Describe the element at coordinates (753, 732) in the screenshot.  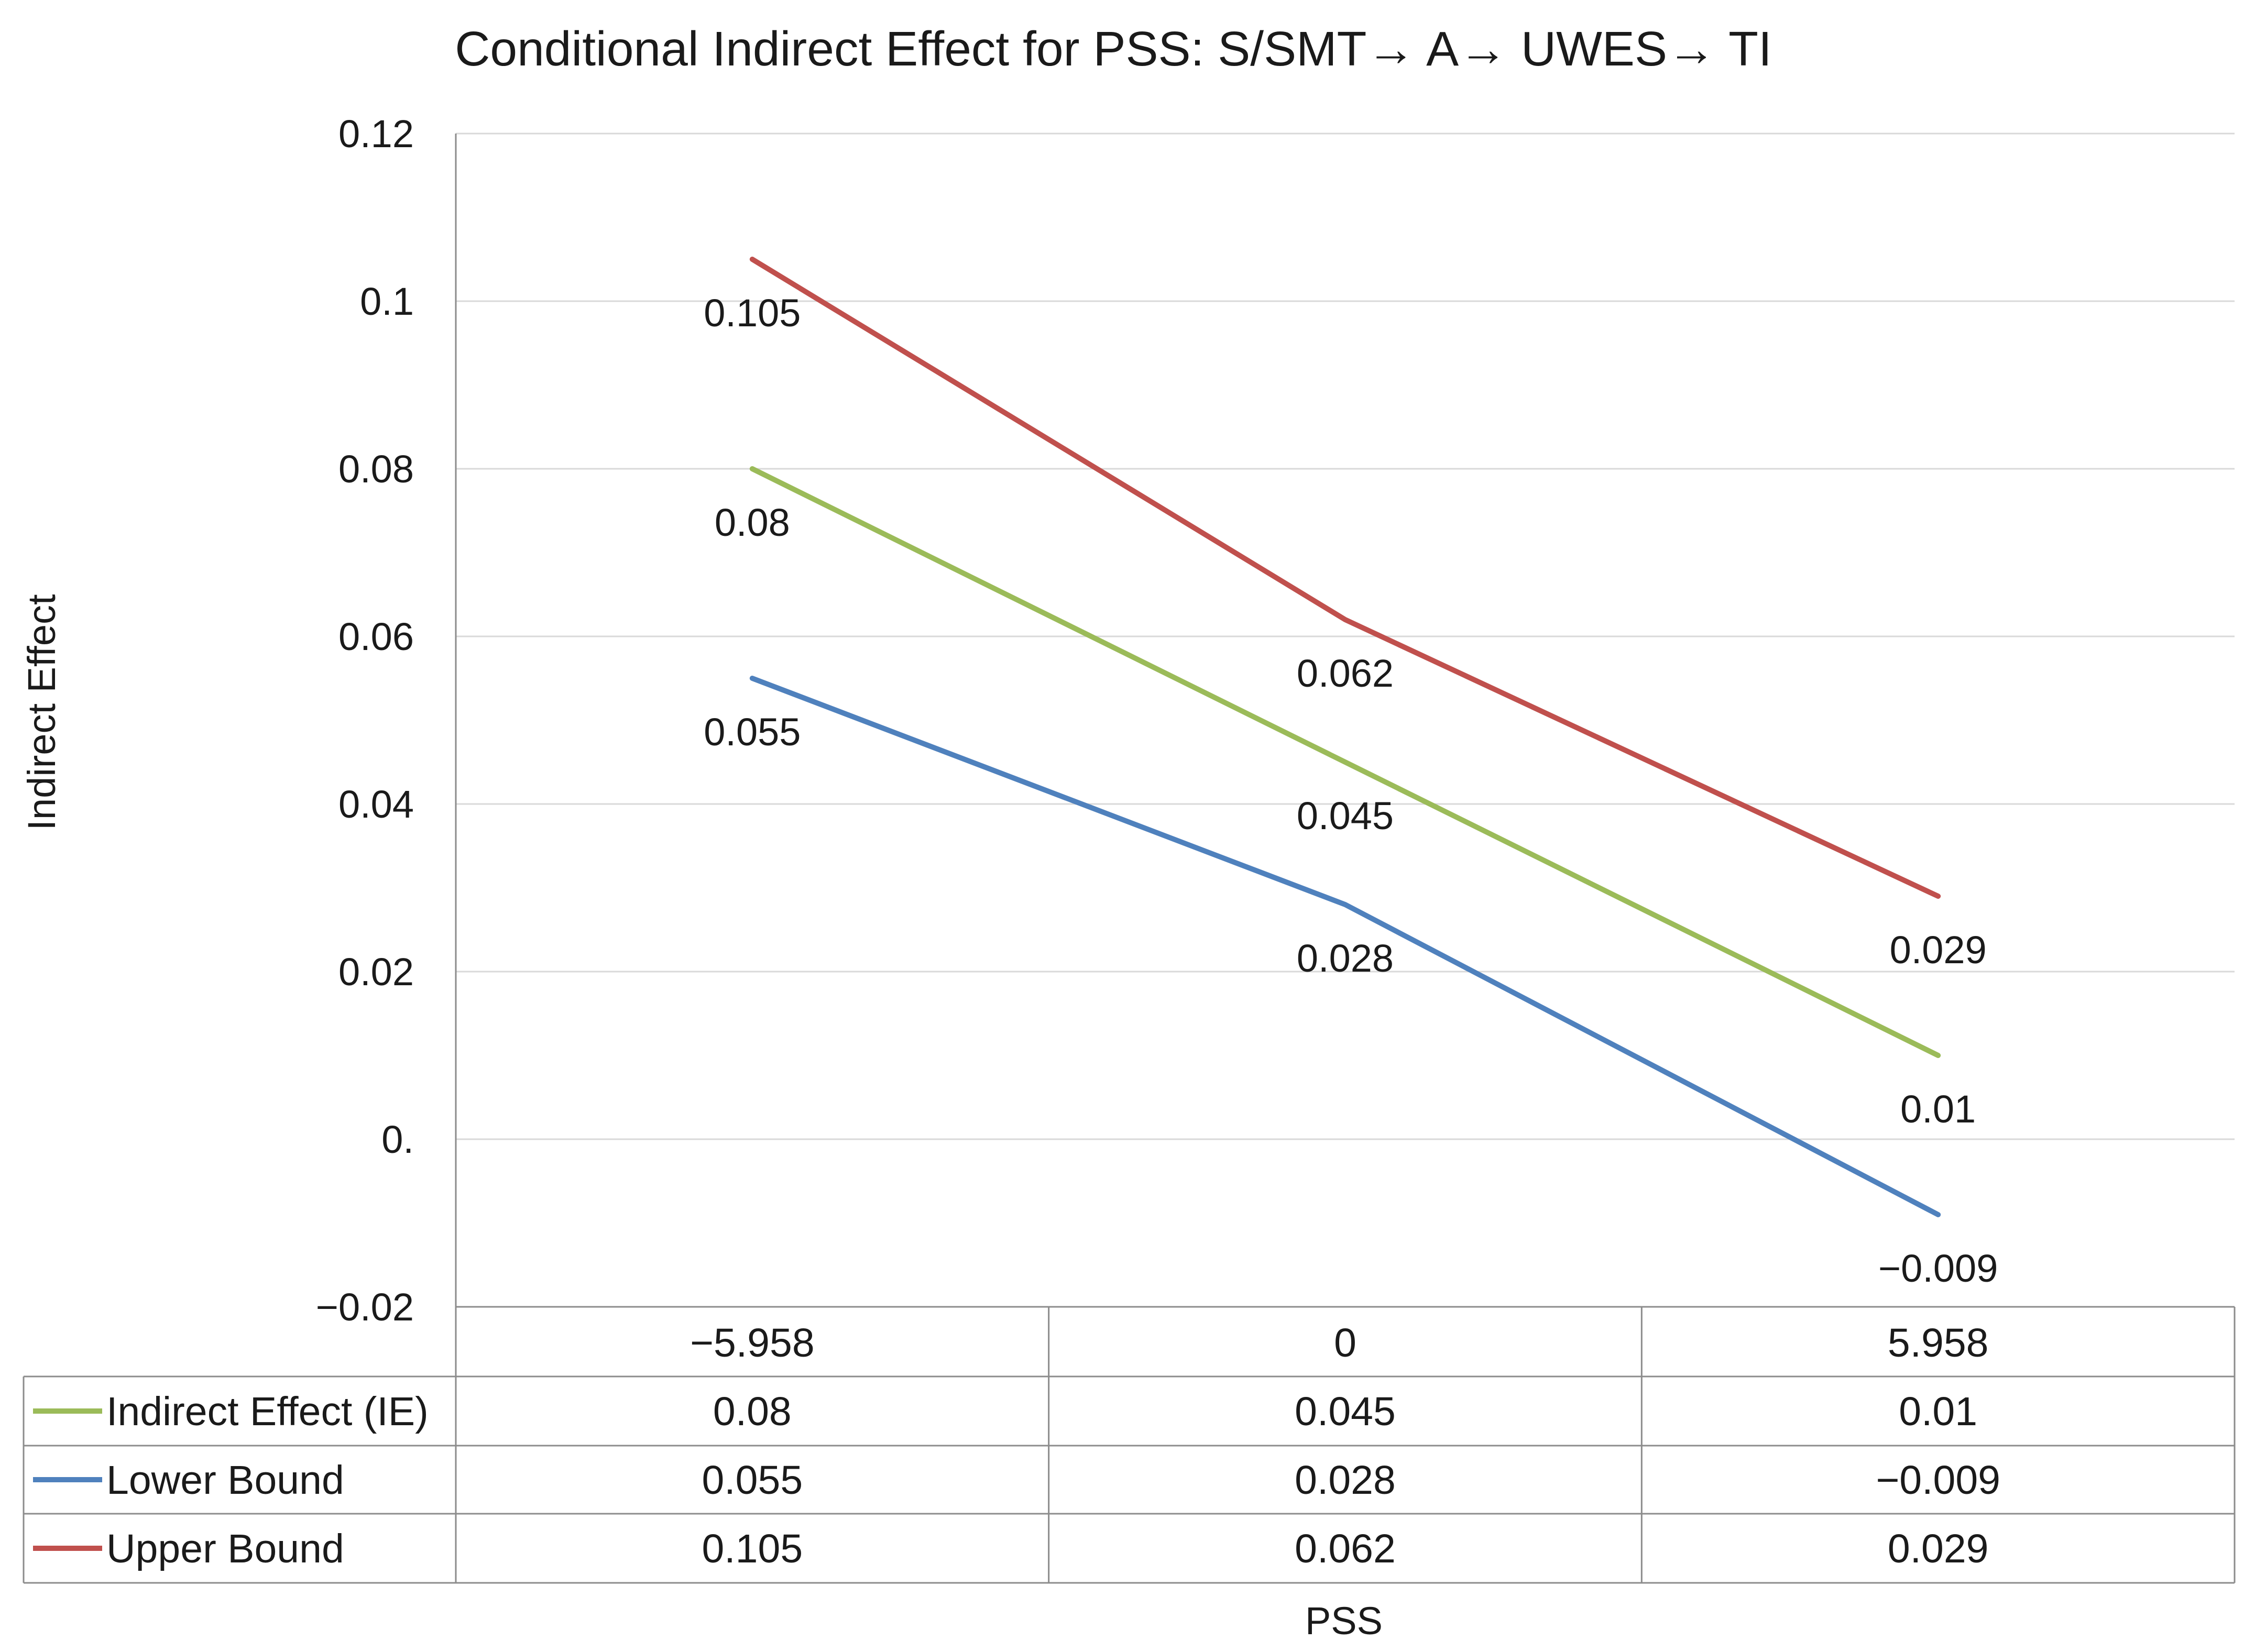
I see `data-label: 0.055` at that location.